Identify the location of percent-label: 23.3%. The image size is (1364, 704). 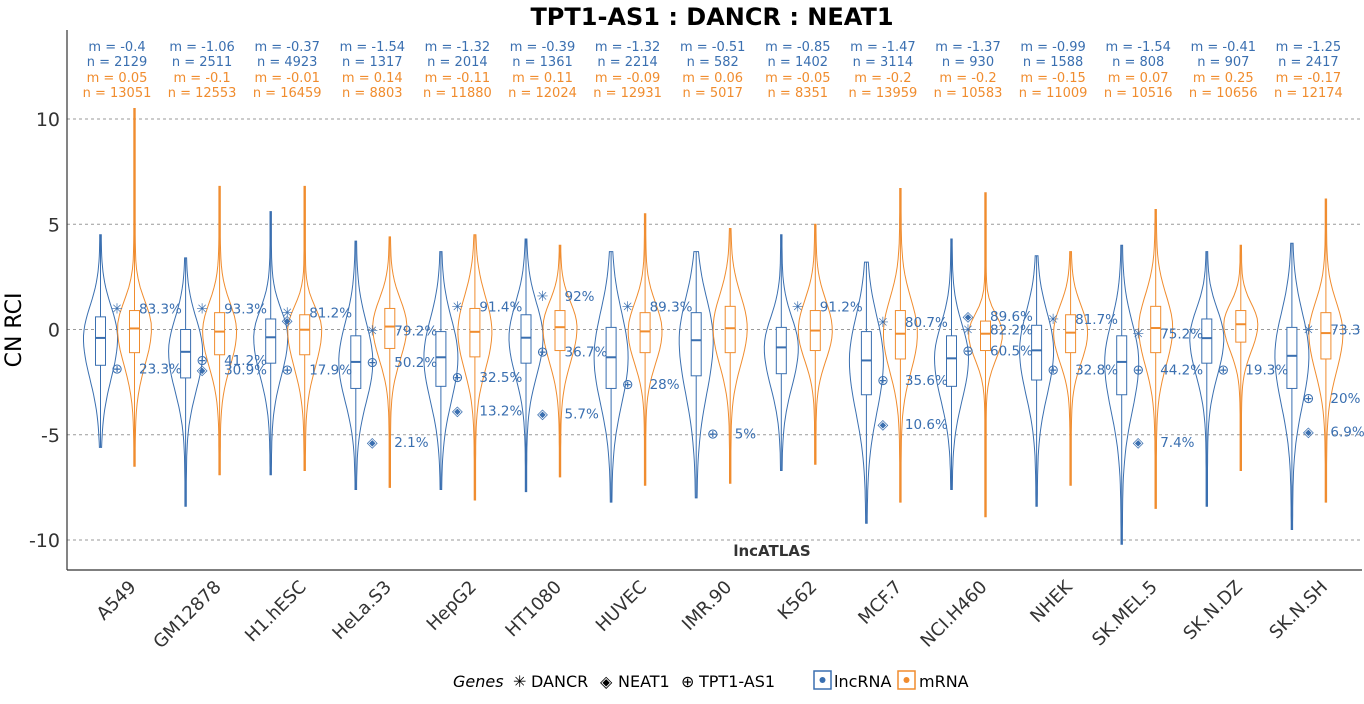
(160, 369).